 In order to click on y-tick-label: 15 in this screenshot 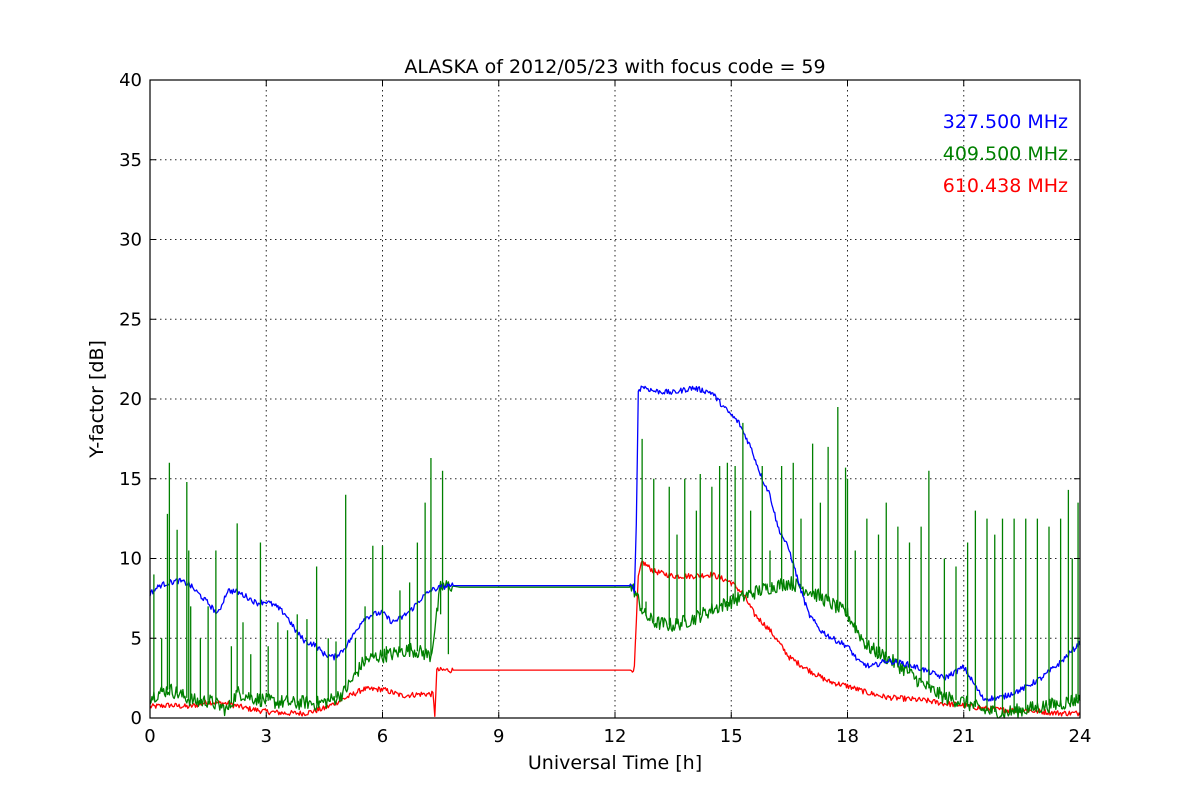, I will do `click(130, 479)`.